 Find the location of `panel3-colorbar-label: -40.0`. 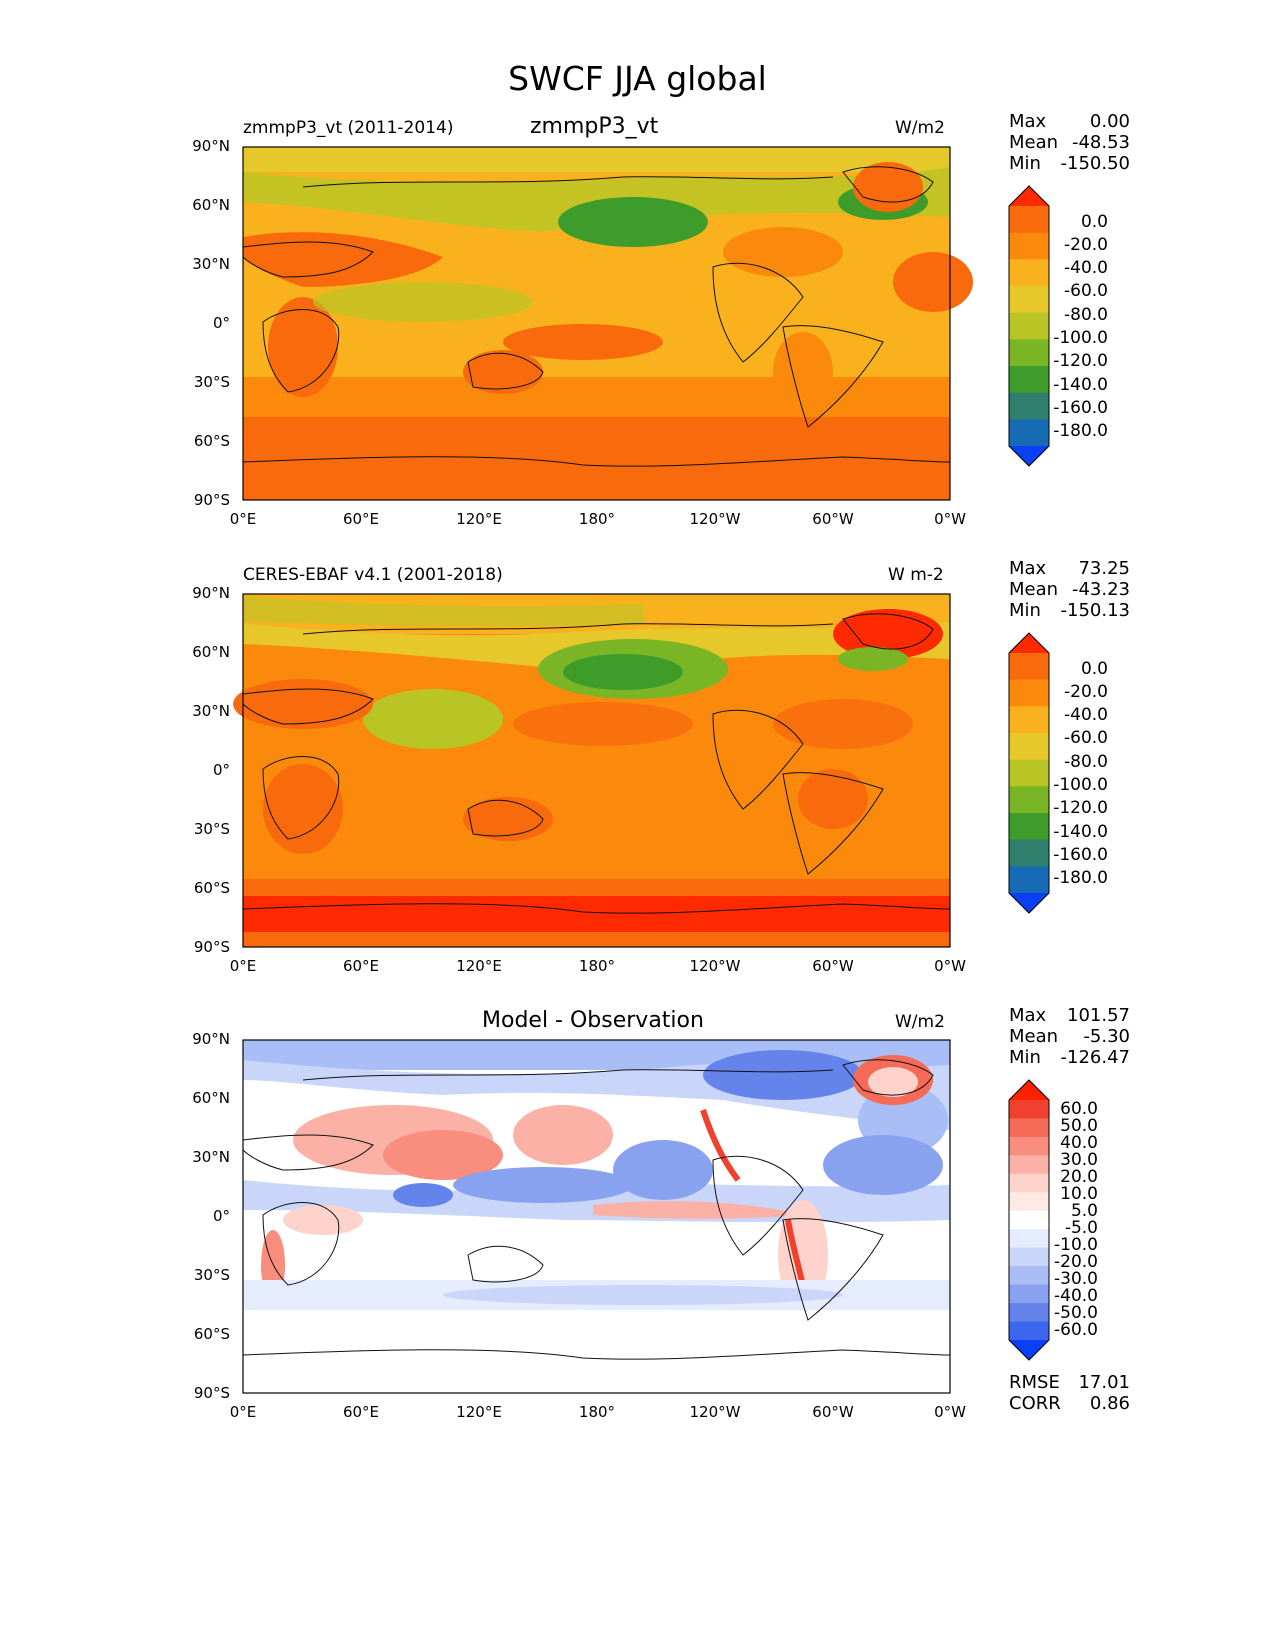

panel3-colorbar-label: -40.0 is located at coordinates (1076, 1296).